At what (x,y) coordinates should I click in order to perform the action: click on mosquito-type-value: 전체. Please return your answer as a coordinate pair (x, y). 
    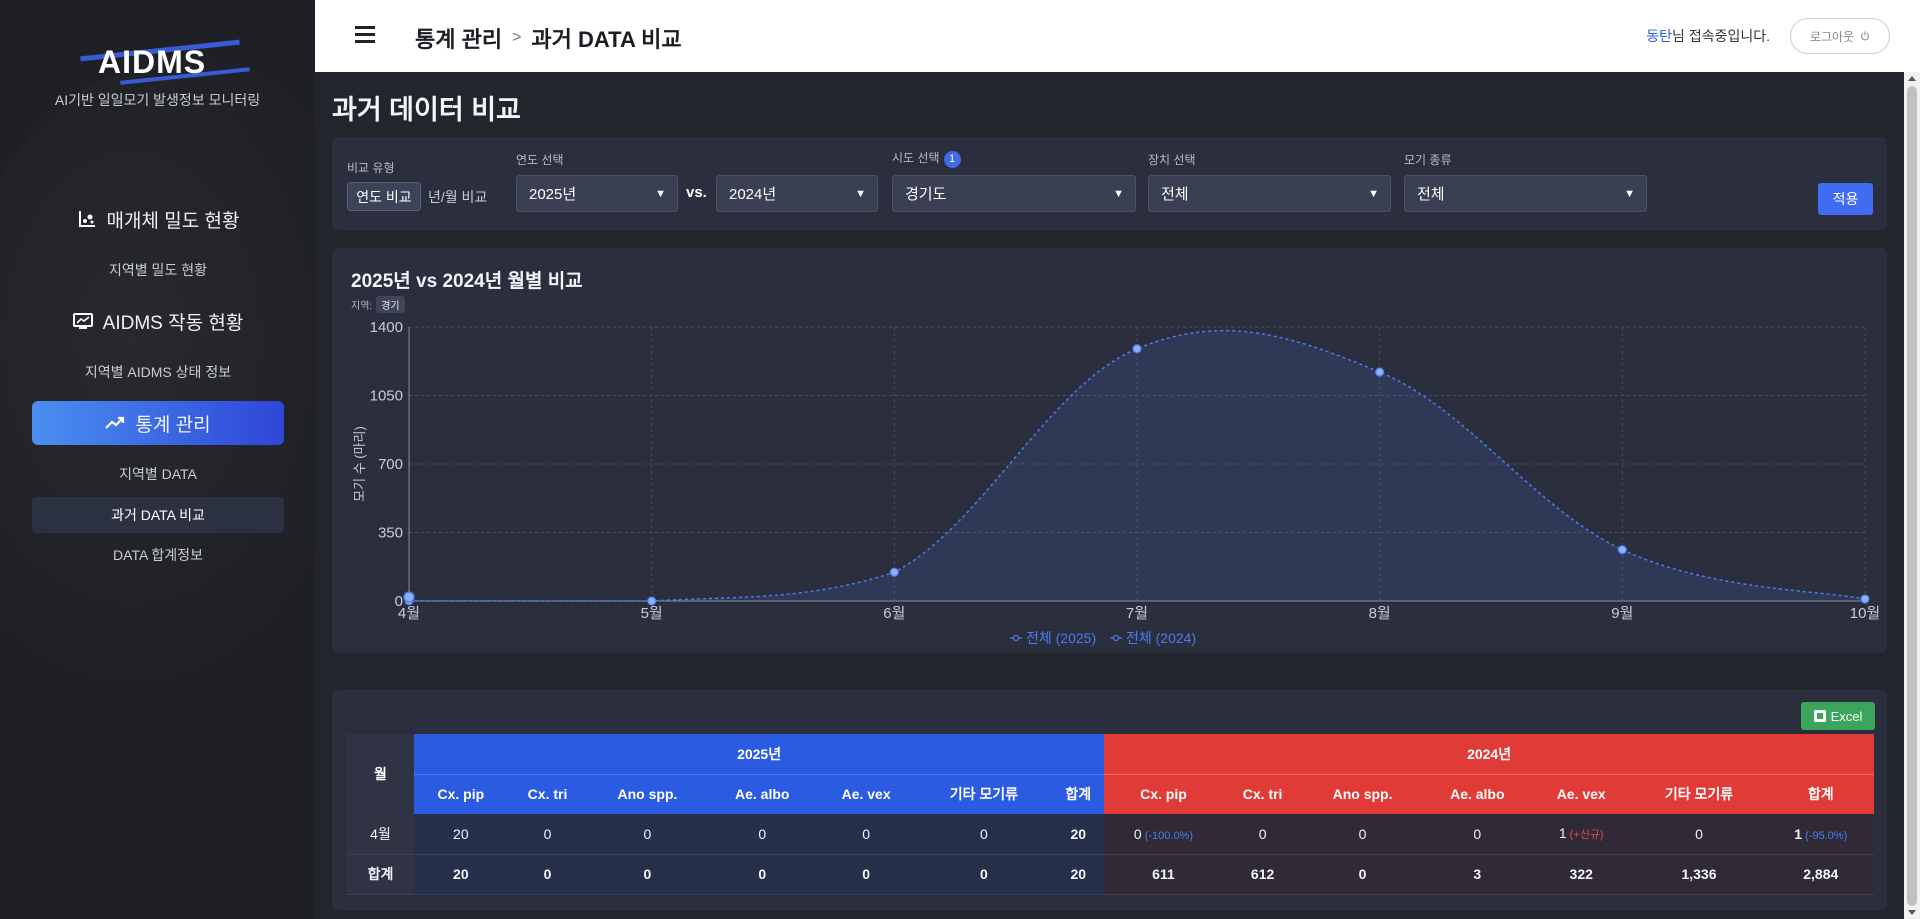
    Looking at the image, I should click on (1431, 194).